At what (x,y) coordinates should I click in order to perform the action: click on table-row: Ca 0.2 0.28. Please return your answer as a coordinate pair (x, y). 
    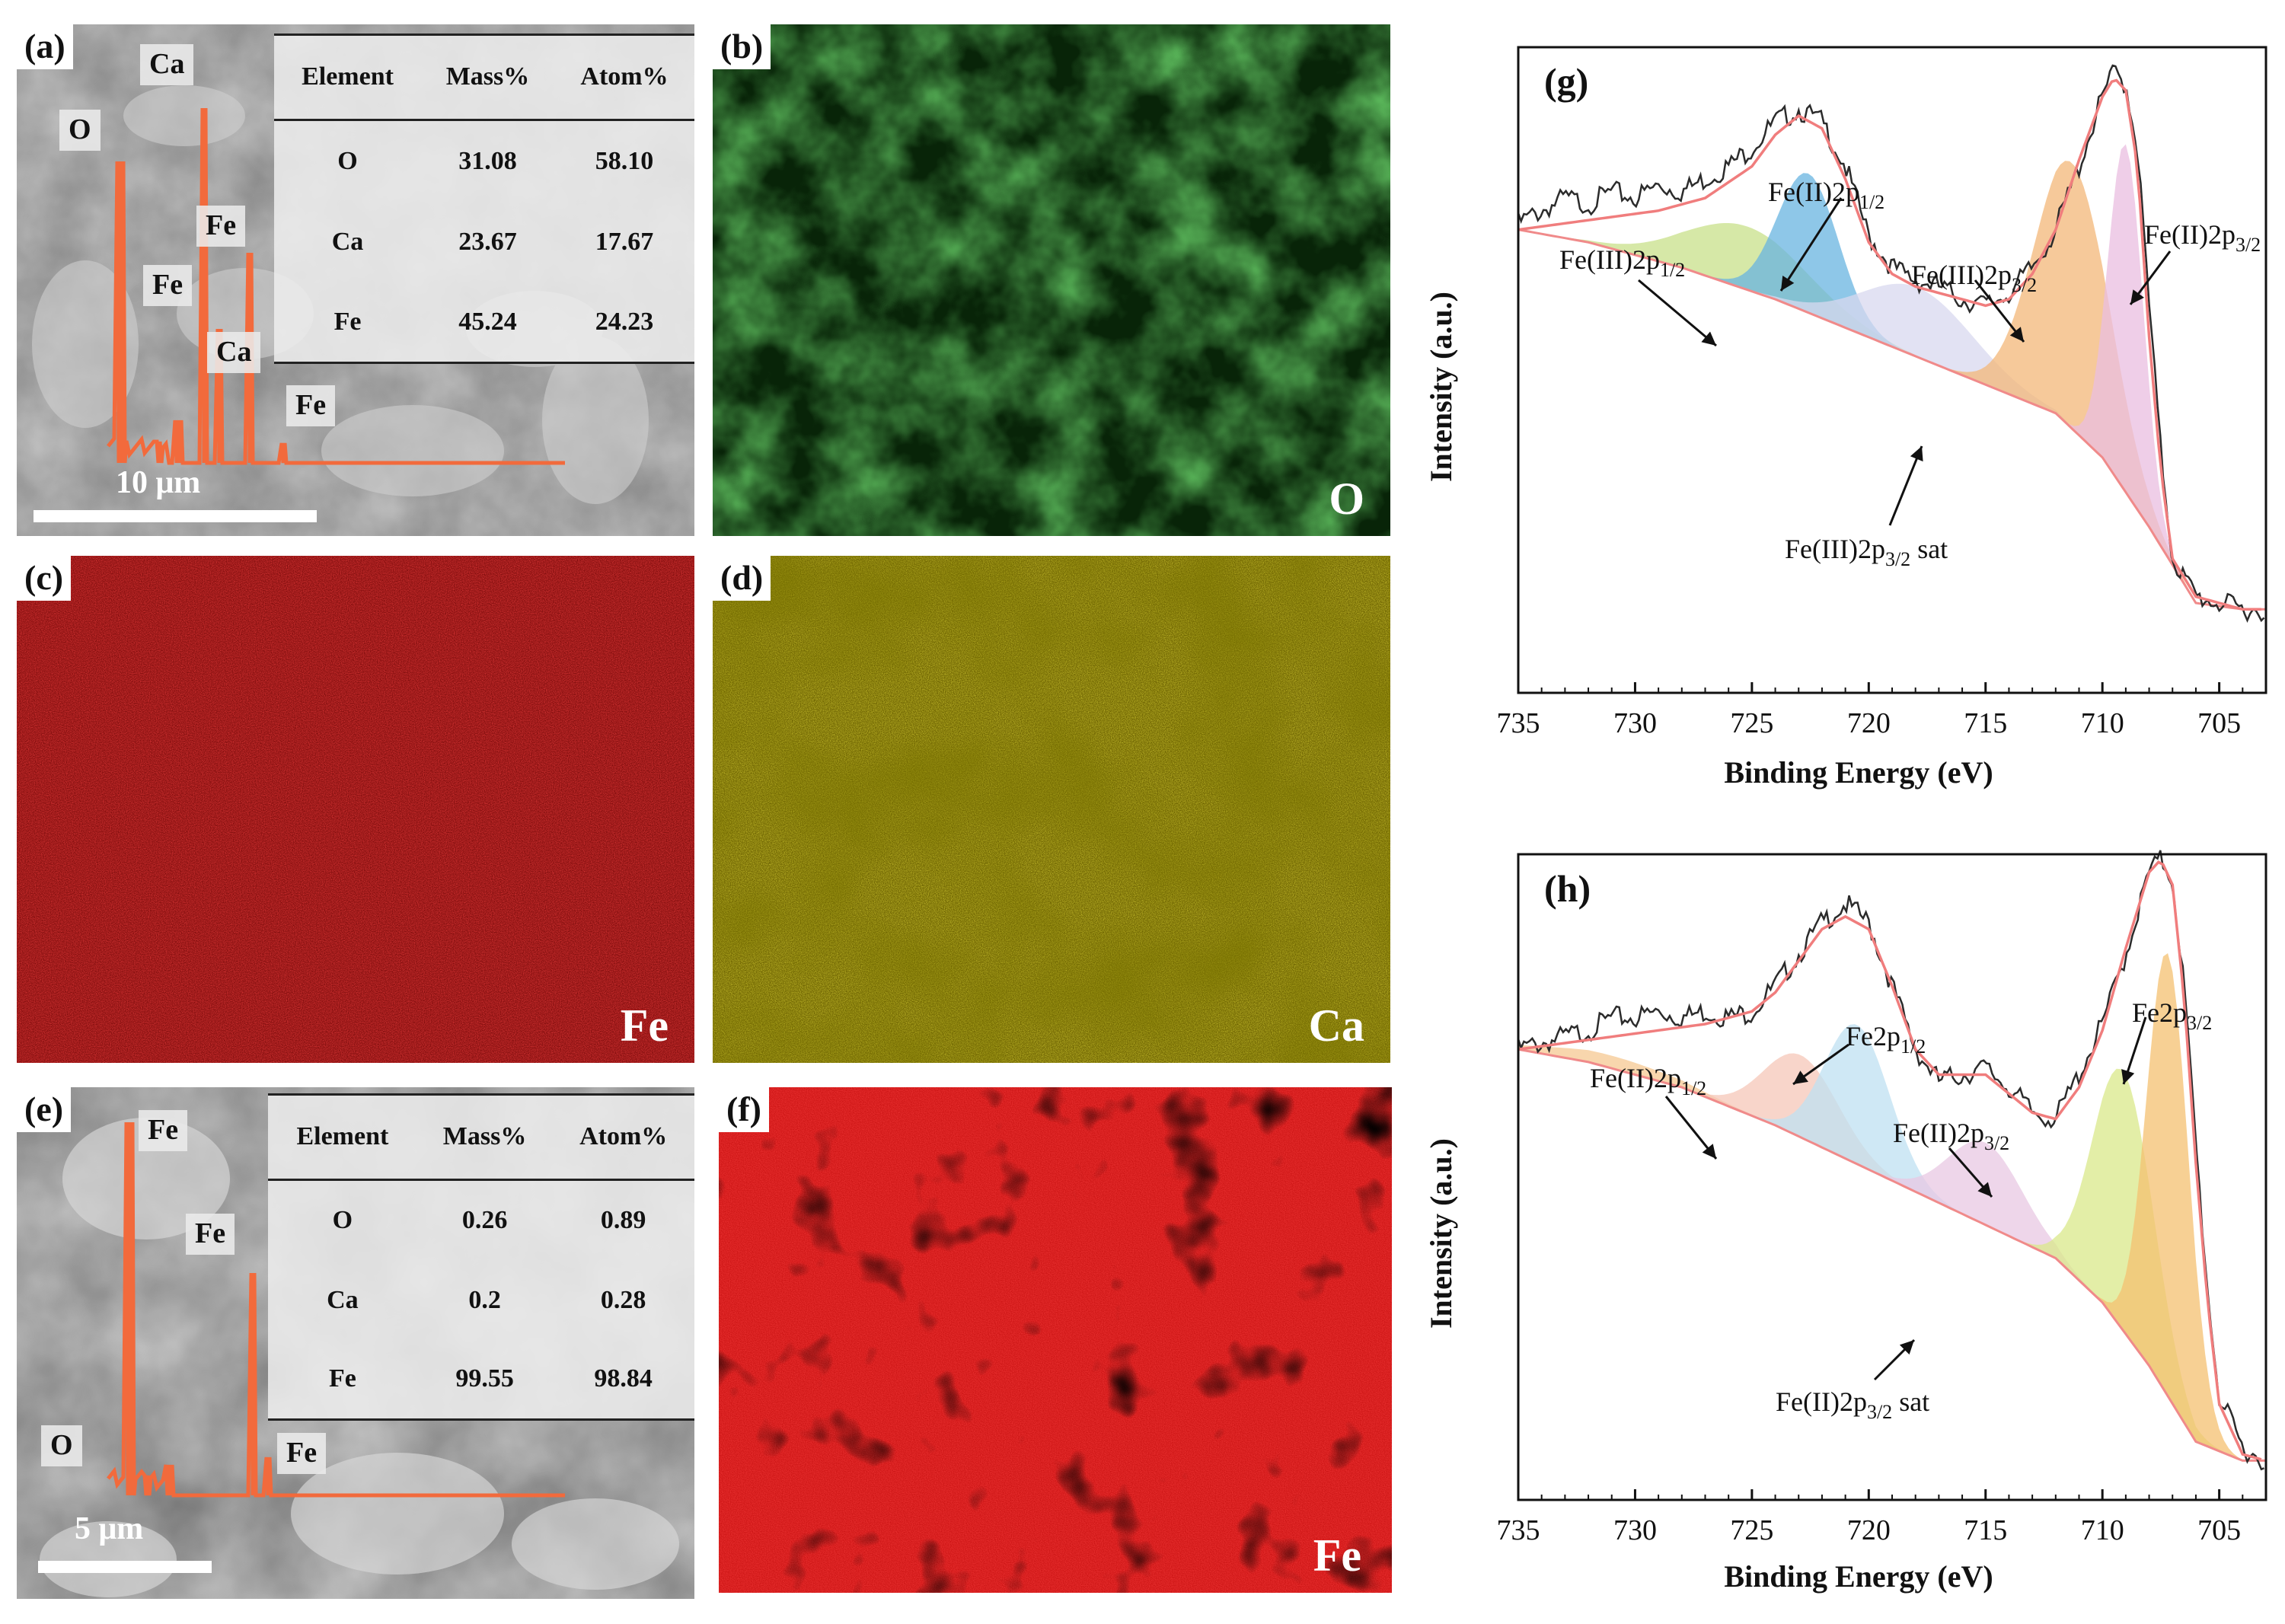
    Looking at the image, I should click on (481, 1300).